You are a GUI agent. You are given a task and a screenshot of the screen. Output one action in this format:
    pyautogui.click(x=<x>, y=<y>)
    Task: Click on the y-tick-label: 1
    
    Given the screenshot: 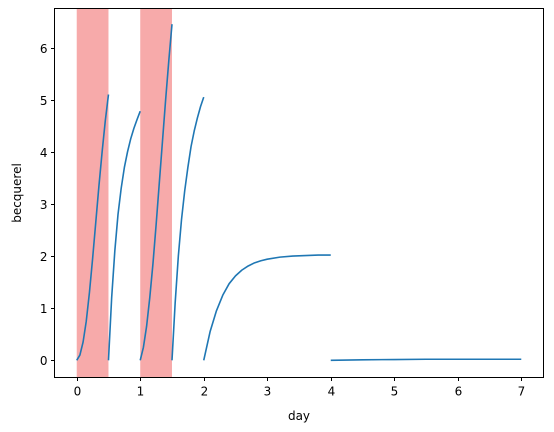 What is the action you would take?
    pyautogui.click(x=44, y=309)
    